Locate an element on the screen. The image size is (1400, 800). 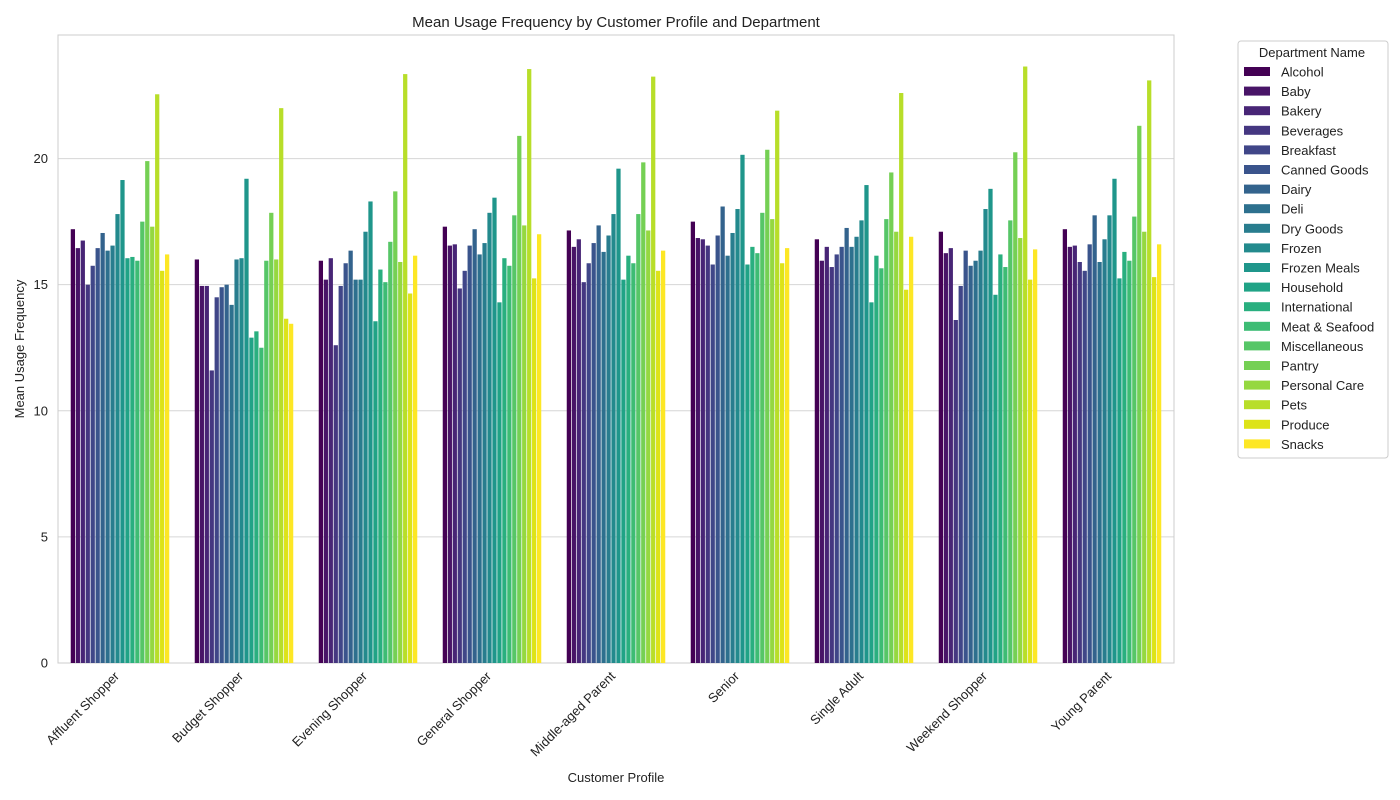
legend-label: Household is located at coordinates (1312, 287).